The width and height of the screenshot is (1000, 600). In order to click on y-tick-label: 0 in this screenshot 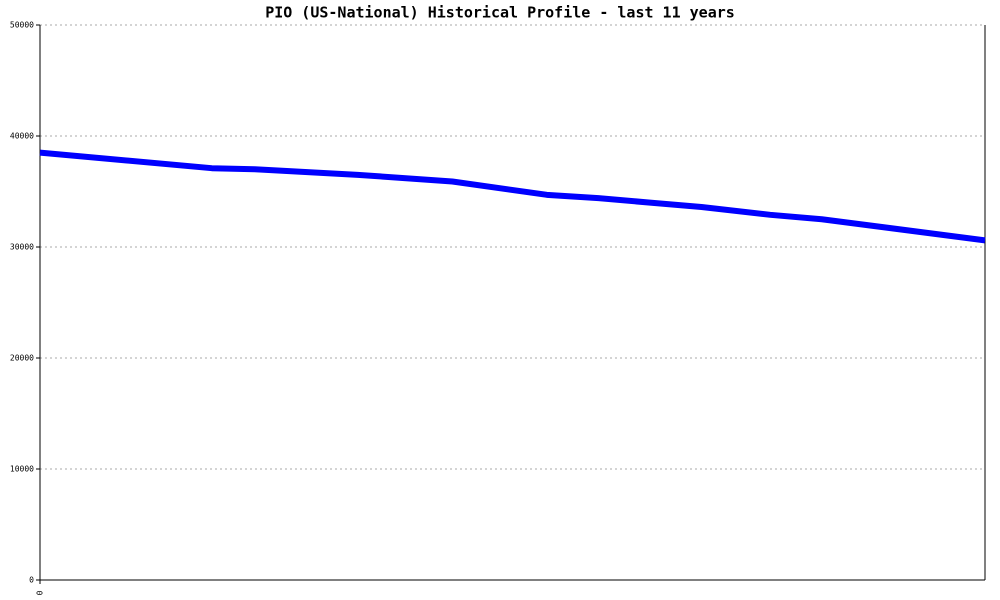, I will do `click(31, 580)`.